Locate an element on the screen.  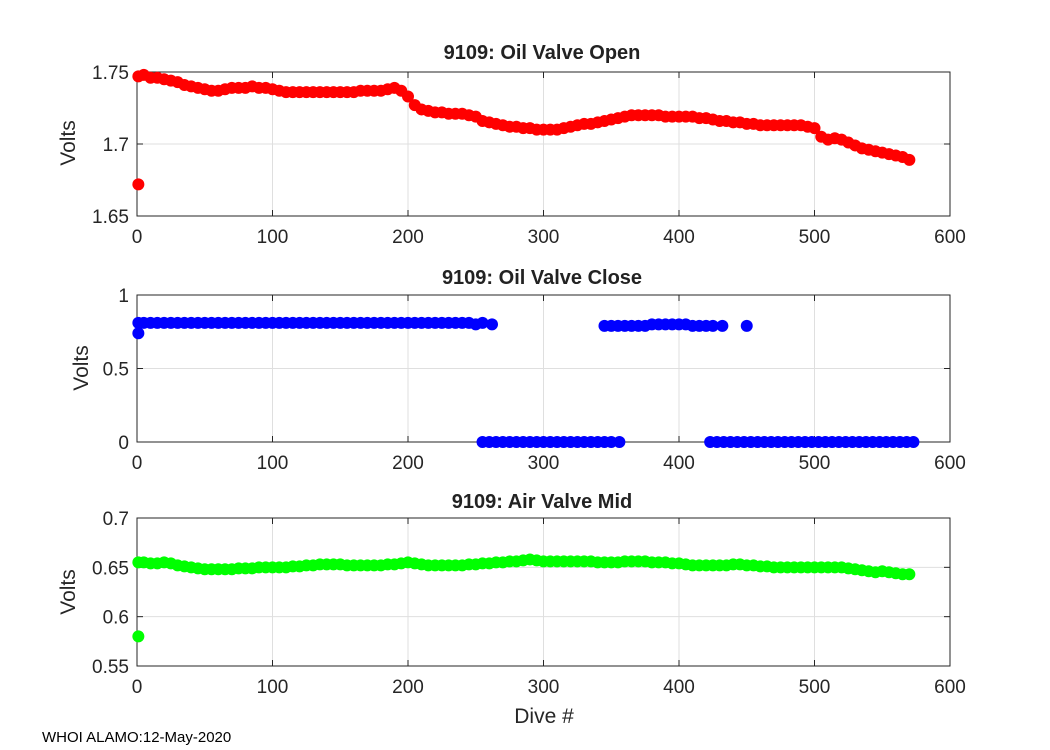
chart-title: 9109: Oil Valve Open is located at coordinates (542, 53).